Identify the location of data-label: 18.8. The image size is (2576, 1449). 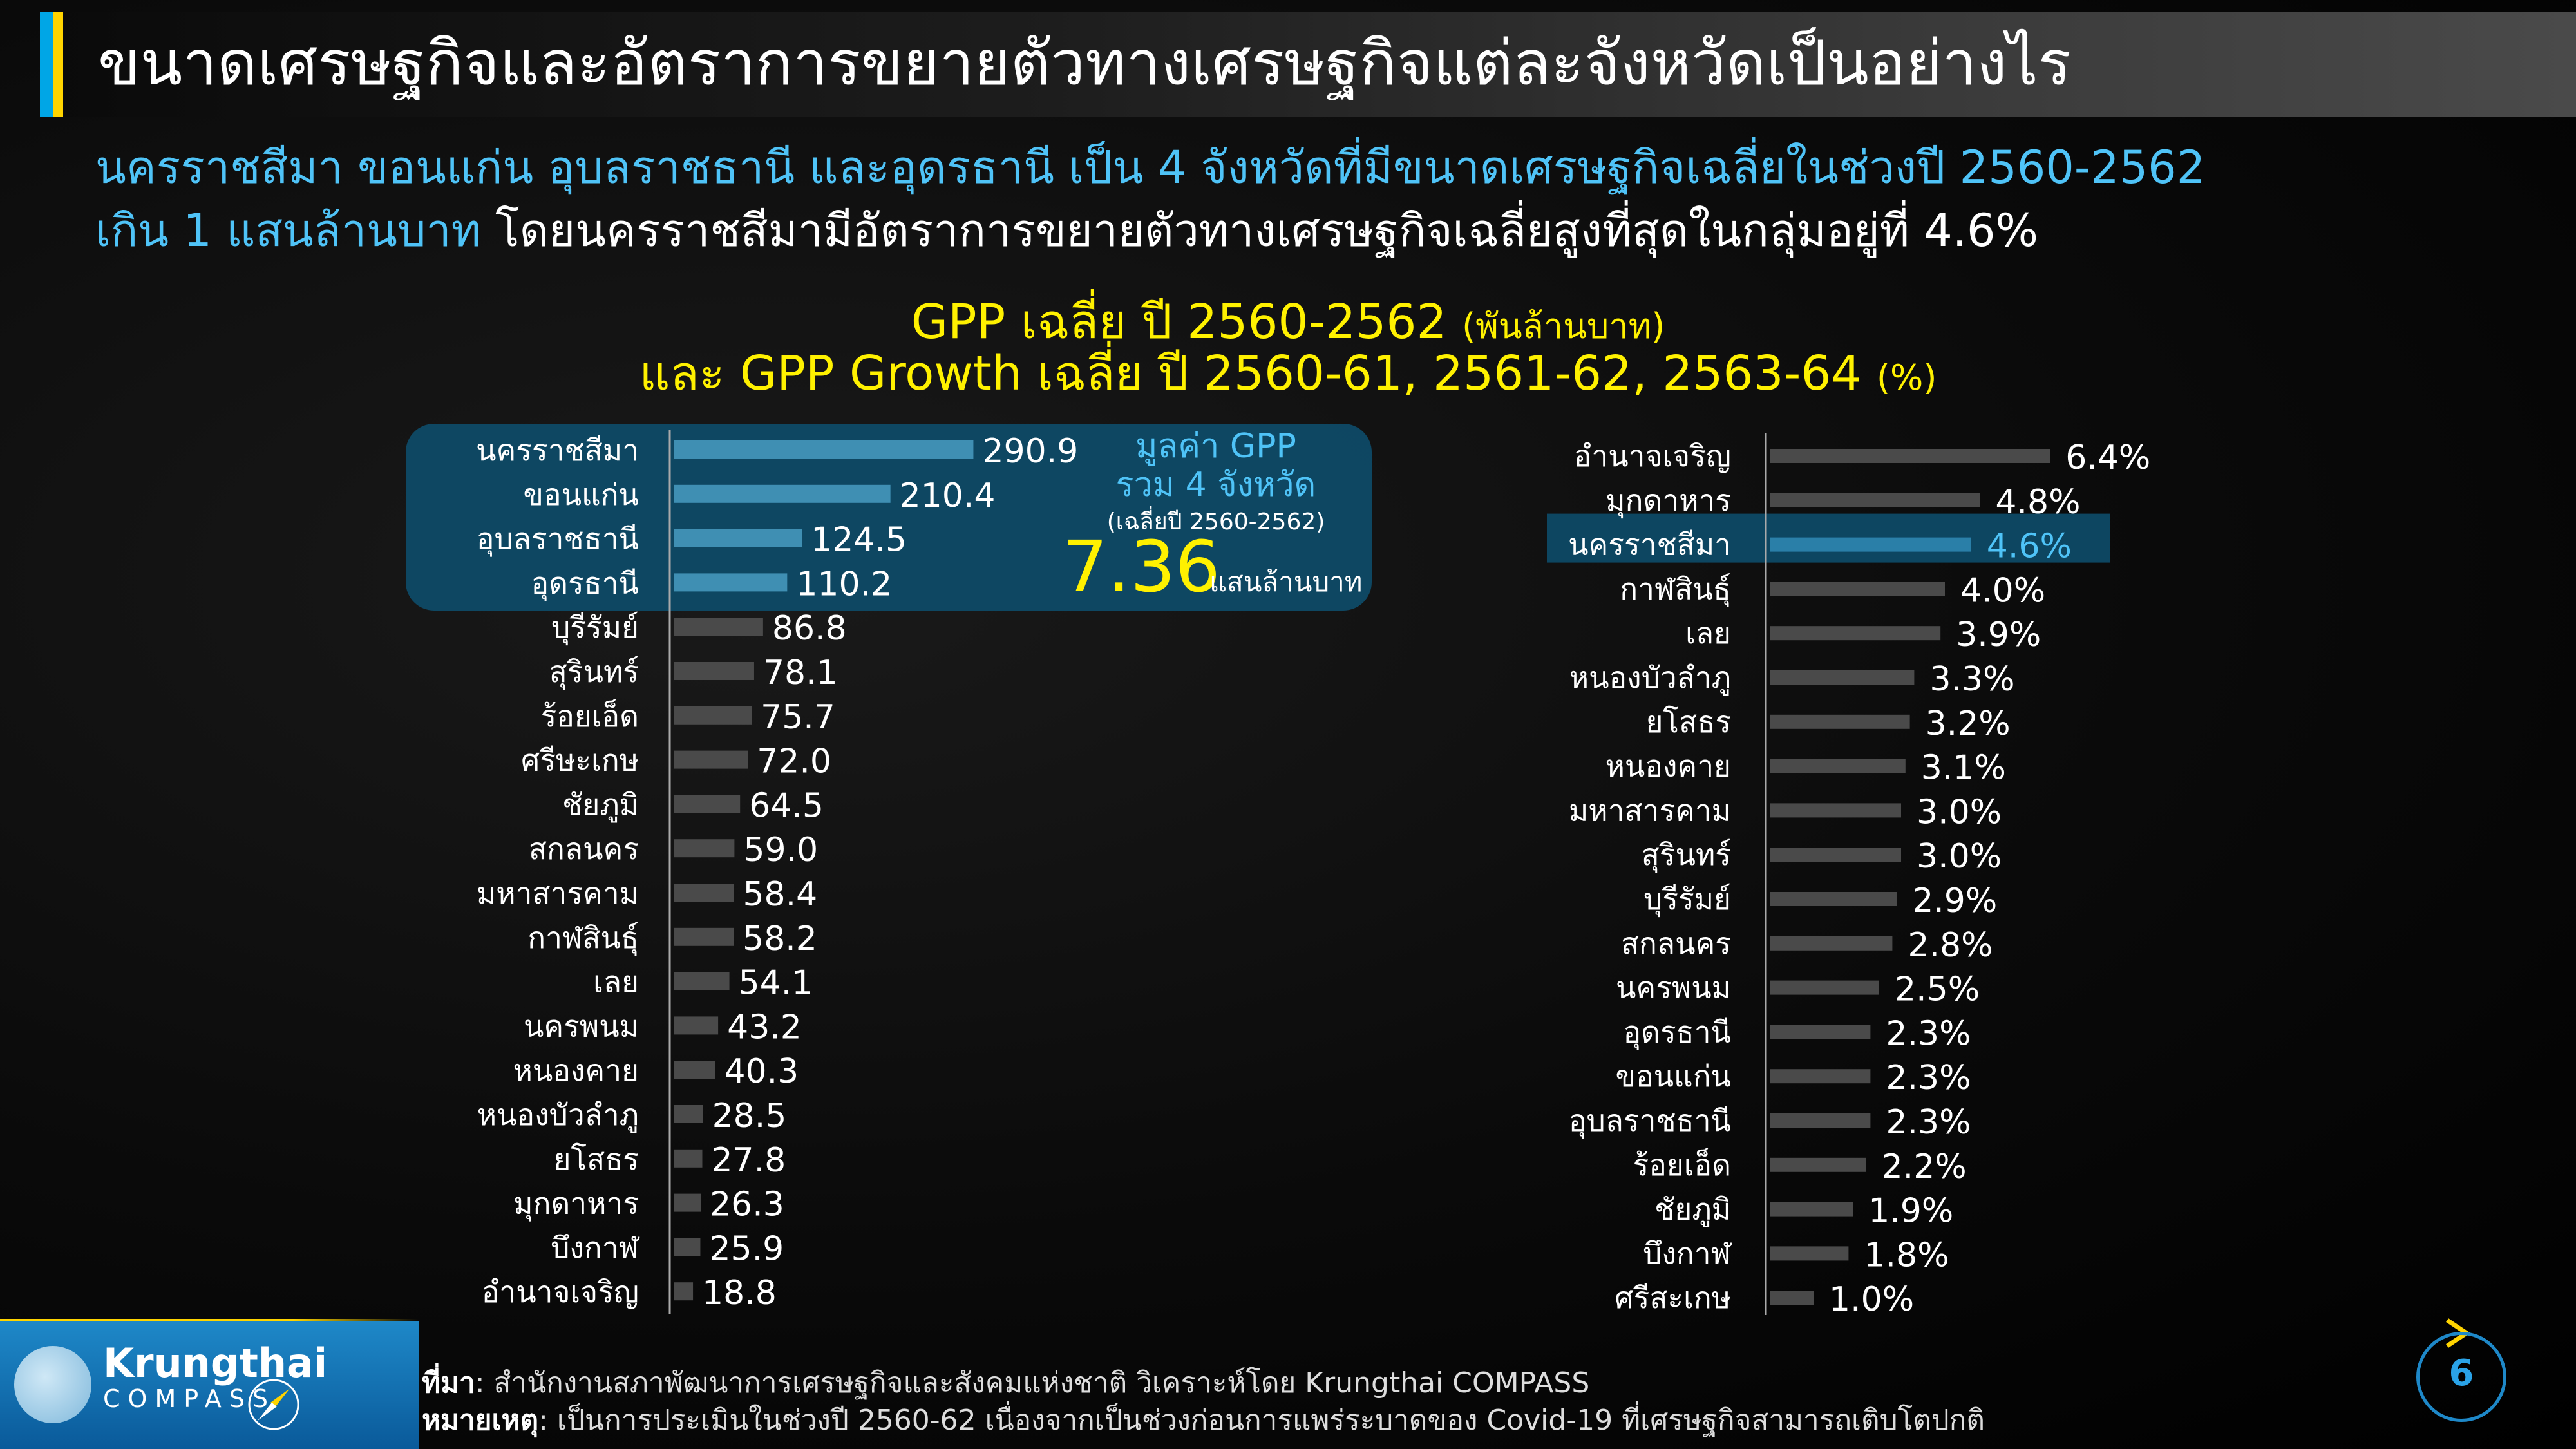
(740, 1293).